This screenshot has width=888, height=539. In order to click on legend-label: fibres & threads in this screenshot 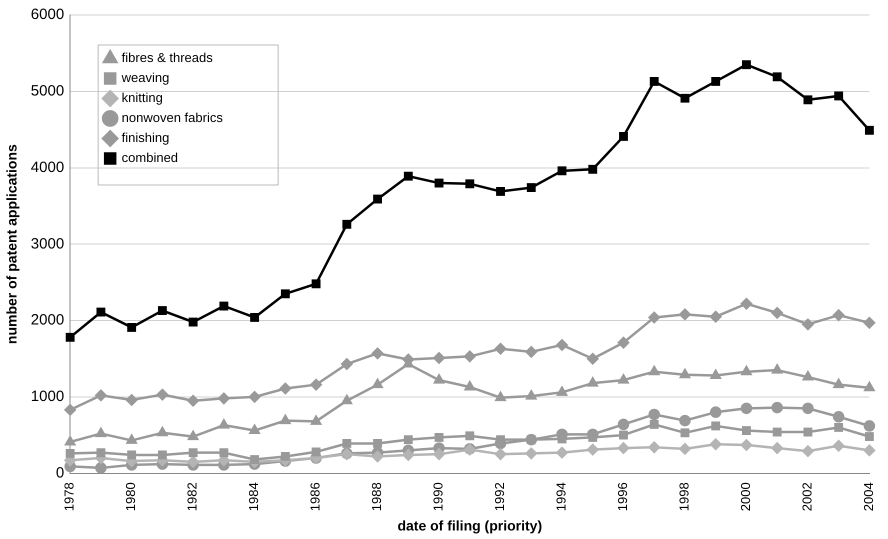, I will do `click(168, 58)`.